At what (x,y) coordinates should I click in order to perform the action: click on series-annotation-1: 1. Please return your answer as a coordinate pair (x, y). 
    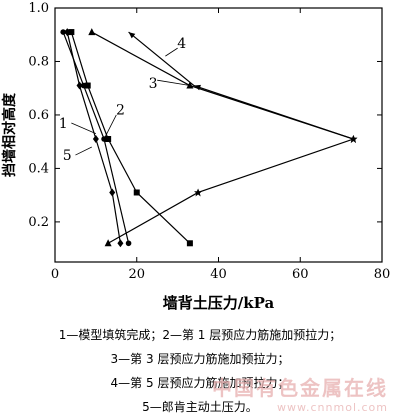
    Looking at the image, I should click on (63, 124).